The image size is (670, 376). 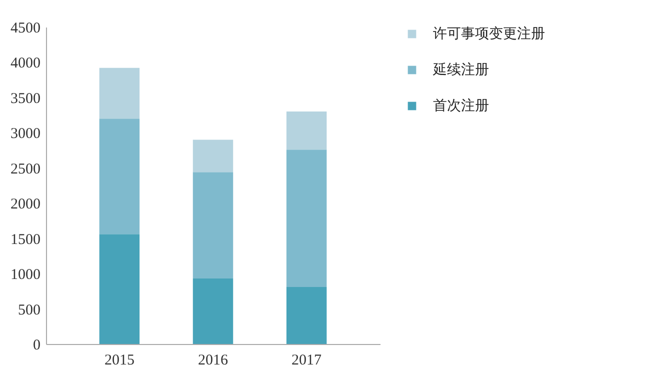 What do you see at coordinates (461, 106) in the screenshot?
I see `legend-label: 首次注册` at bounding box center [461, 106].